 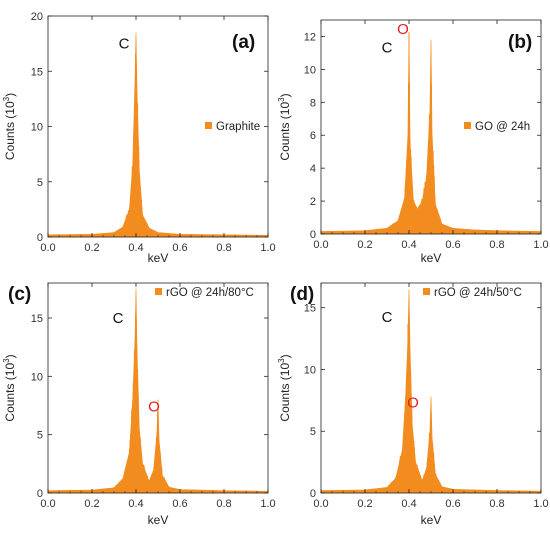 I want to click on panel-label: (d), so click(x=302, y=294).